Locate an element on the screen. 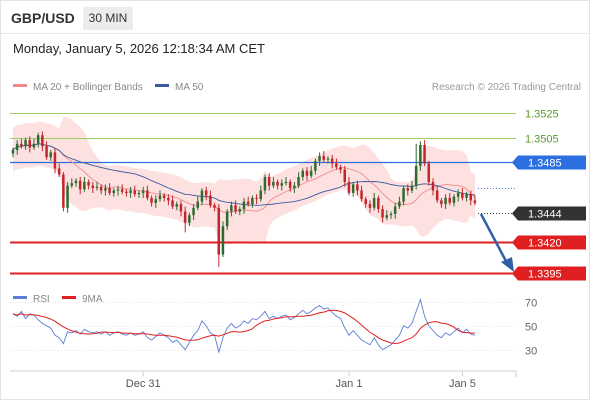 The width and height of the screenshot is (590, 400). rsi-9ma-line is located at coordinates (243, 327).